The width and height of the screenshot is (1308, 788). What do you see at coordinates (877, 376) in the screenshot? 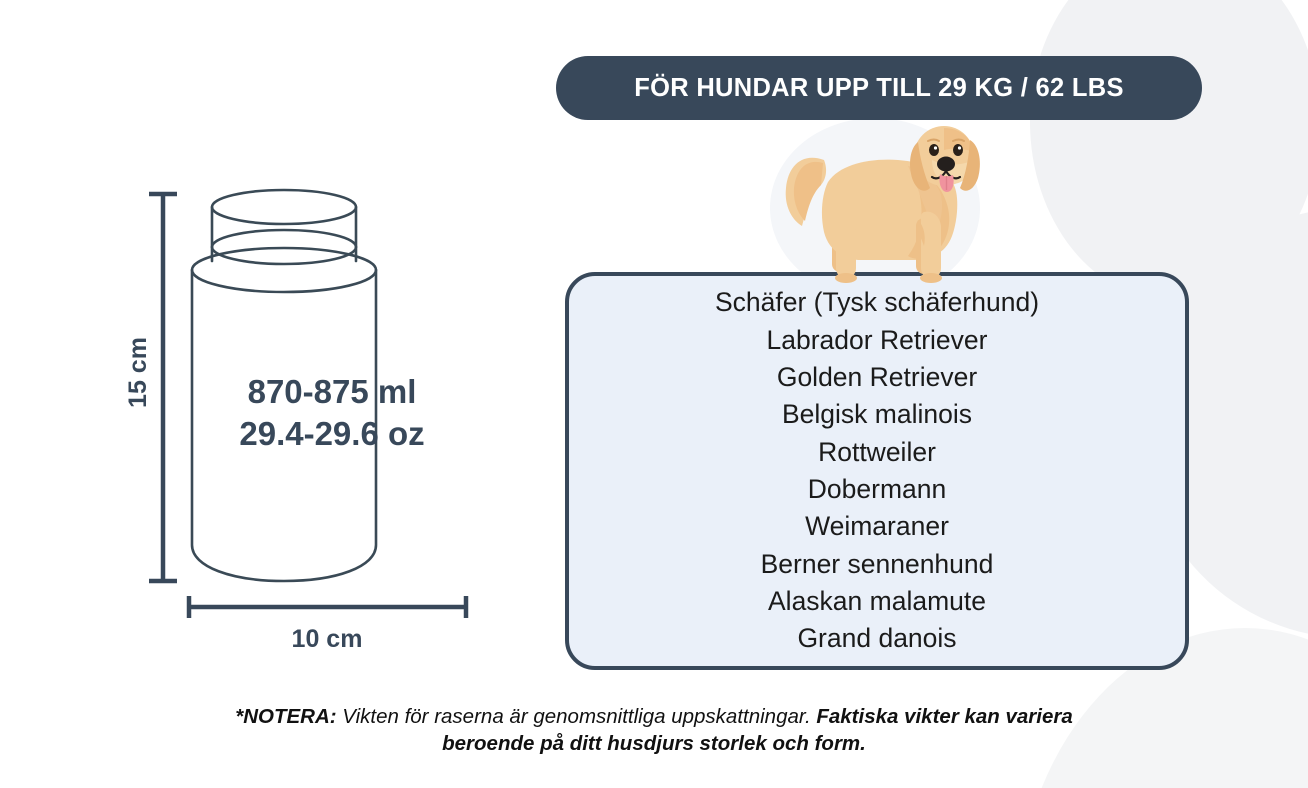
I see `breed-item: Golden Retriever` at bounding box center [877, 376].